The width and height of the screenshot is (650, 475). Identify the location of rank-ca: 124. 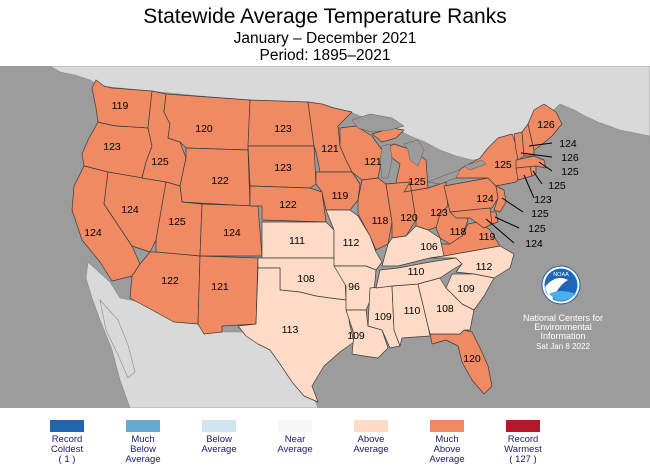
(93, 233).